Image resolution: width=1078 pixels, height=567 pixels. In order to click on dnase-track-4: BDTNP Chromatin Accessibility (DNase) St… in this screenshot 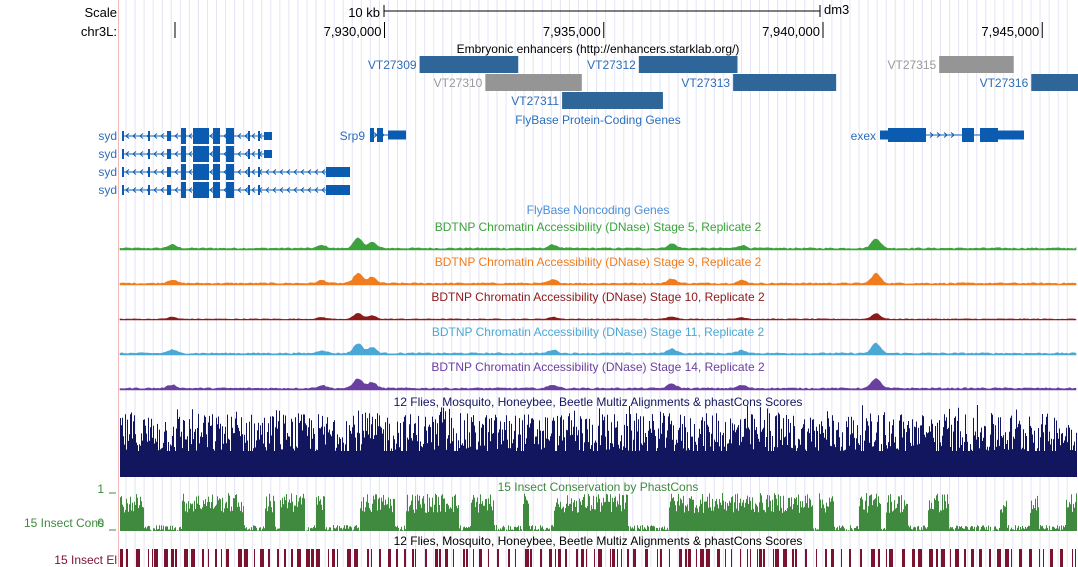, I will do `click(598, 340)`.